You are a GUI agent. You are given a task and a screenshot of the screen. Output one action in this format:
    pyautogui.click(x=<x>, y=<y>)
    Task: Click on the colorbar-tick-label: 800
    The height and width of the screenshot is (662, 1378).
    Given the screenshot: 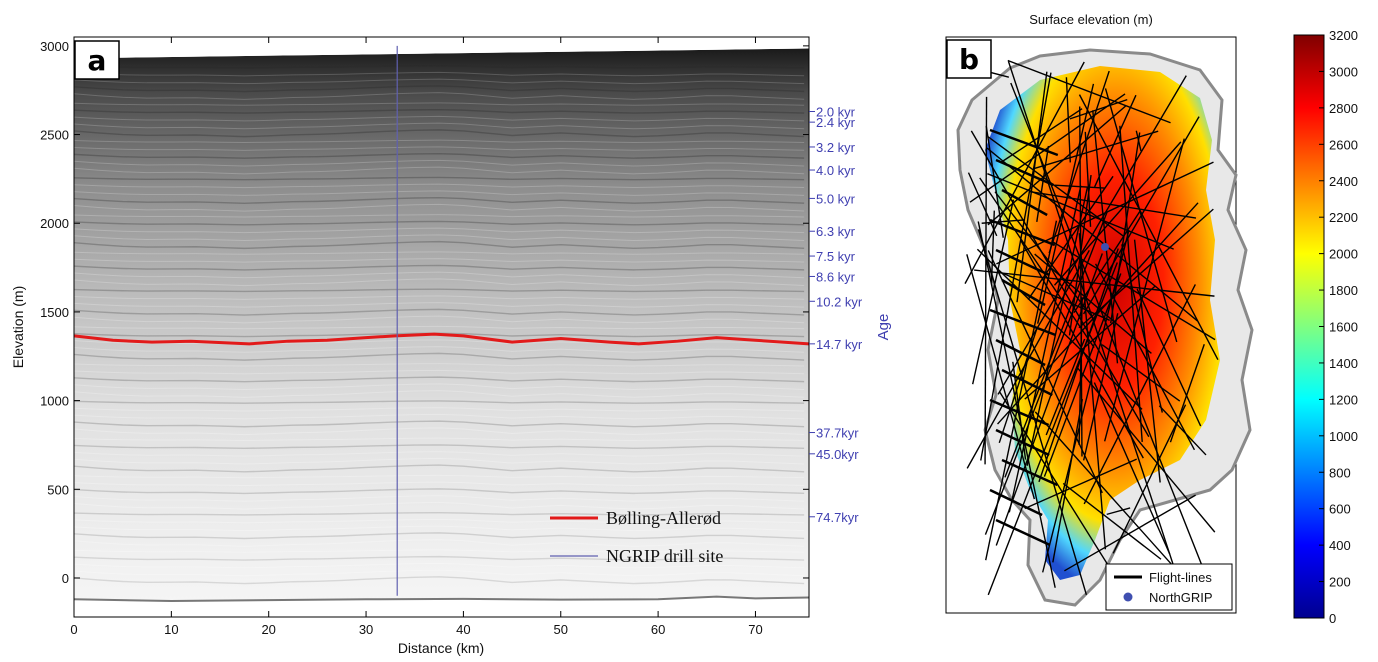 What is the action you would take?
    pyautogui.click(x=1340, y=472)
    